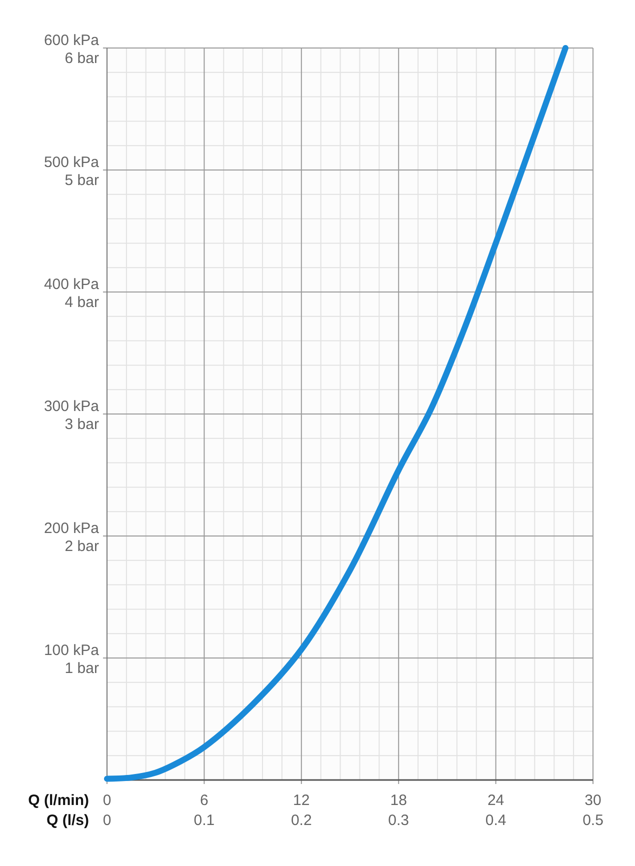 Image resolution: width=635 pixels, height=866 pixels. Describe the element at coordinates (107, 800) in the screenshot. I see `x-tick-label: 0` at that location.